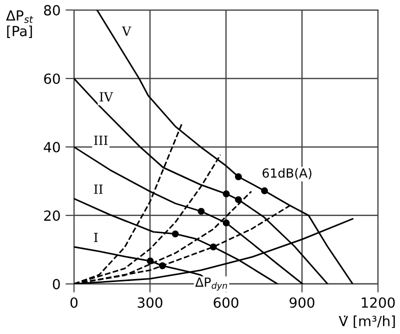 Image resolution: width=400 pixels, height=334 pixels. What do you see at coordinates (52, 147) in the screenshot?
I see `y-tick-label: 40` at bounding box center [52, 147].